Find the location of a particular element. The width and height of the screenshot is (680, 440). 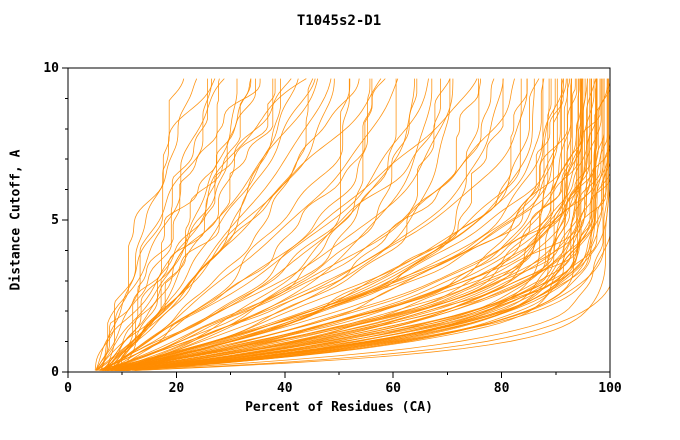

y-tick-label: 10 is located at coordinates (51, 68).